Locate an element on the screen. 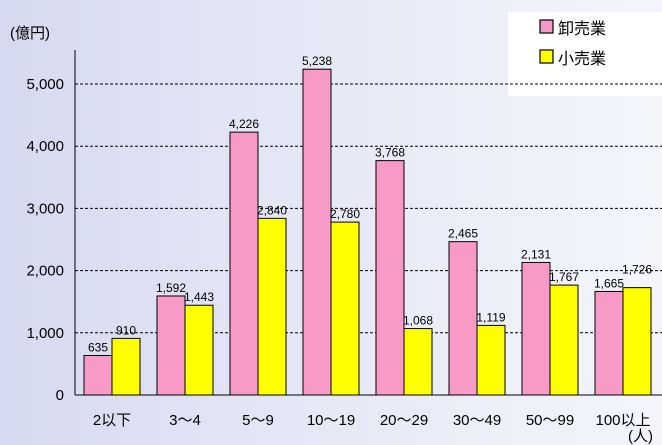 The height and width of the screenshot is (445, 662). data-label: 2,780 is located at coordinates (345, 214).